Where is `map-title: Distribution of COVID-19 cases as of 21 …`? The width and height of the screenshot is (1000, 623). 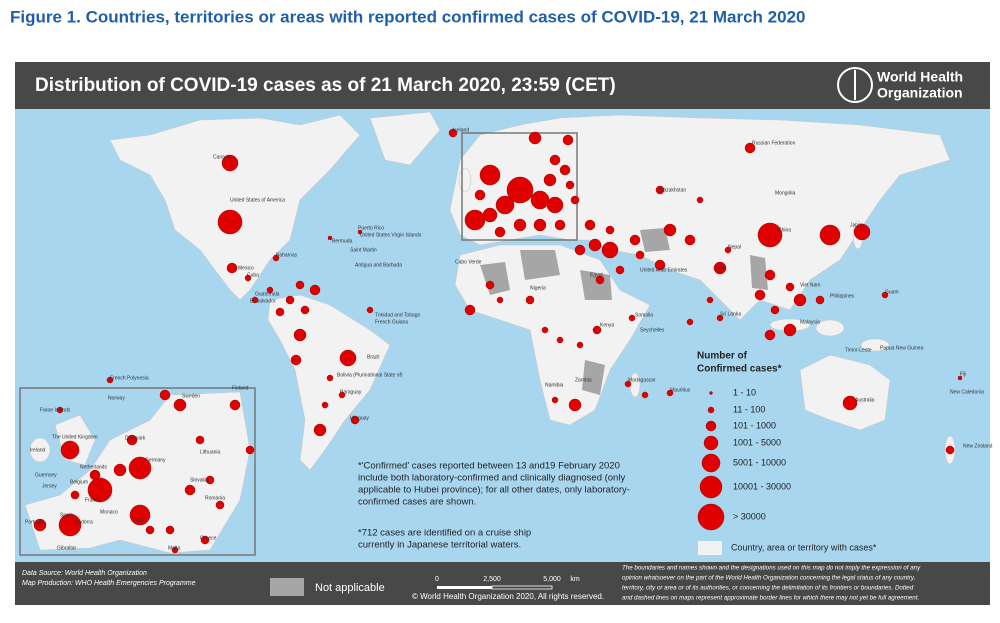
map-title: Distribution of COVID-19 cases as of 21 … is located at coordinates (325, 85).